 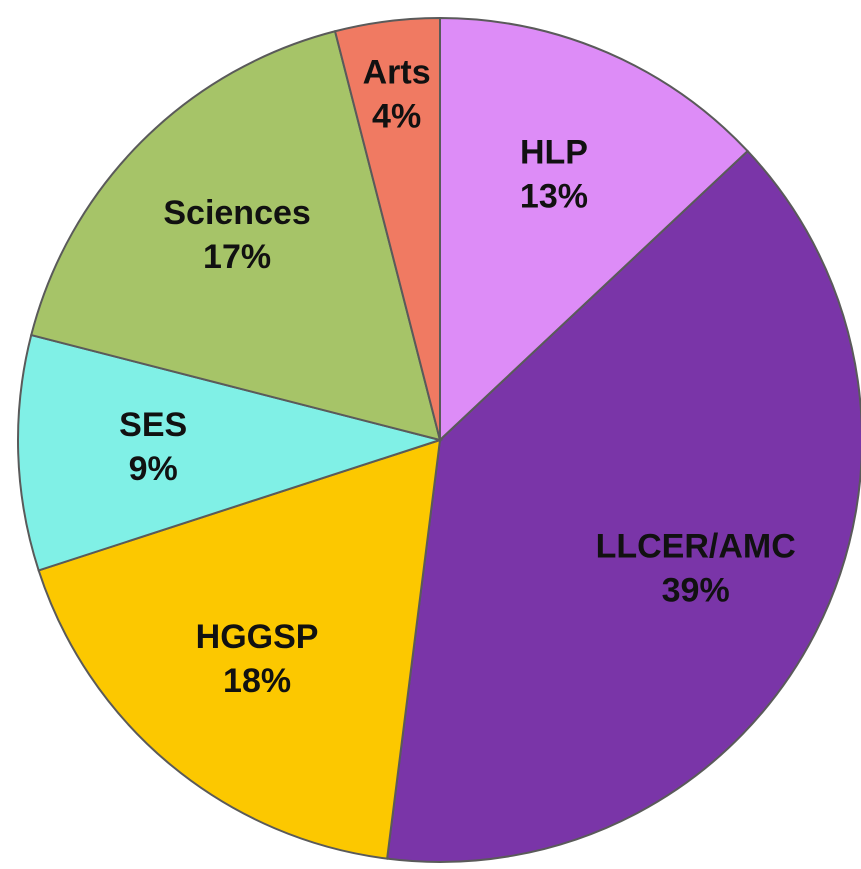 What do you see at coordinates (153, 425) in the screenshot?
I see `slice-category-label: SES` at bounding box center [153, 425].